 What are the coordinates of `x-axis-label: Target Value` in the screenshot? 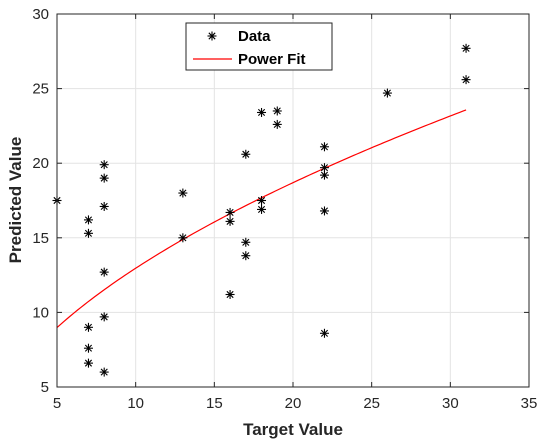 It's located at (293, 429).